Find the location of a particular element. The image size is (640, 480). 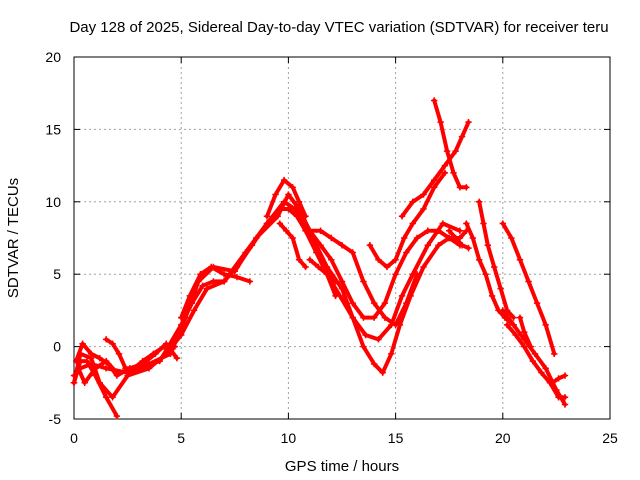

x-tick-label: 20 is located at coordinates (503, 438).